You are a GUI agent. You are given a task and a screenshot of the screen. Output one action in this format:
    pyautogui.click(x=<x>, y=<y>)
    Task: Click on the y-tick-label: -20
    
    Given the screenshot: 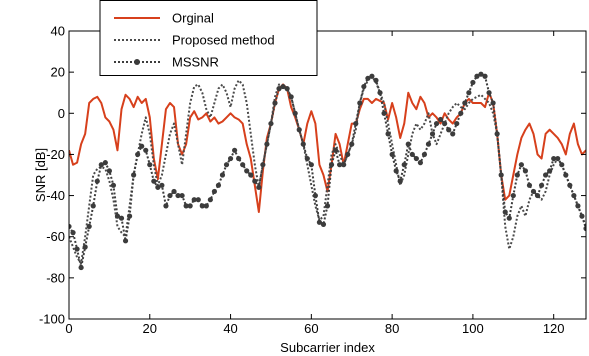 What is the action you would take?
    pyautogui.click(x=55, y=154)
    